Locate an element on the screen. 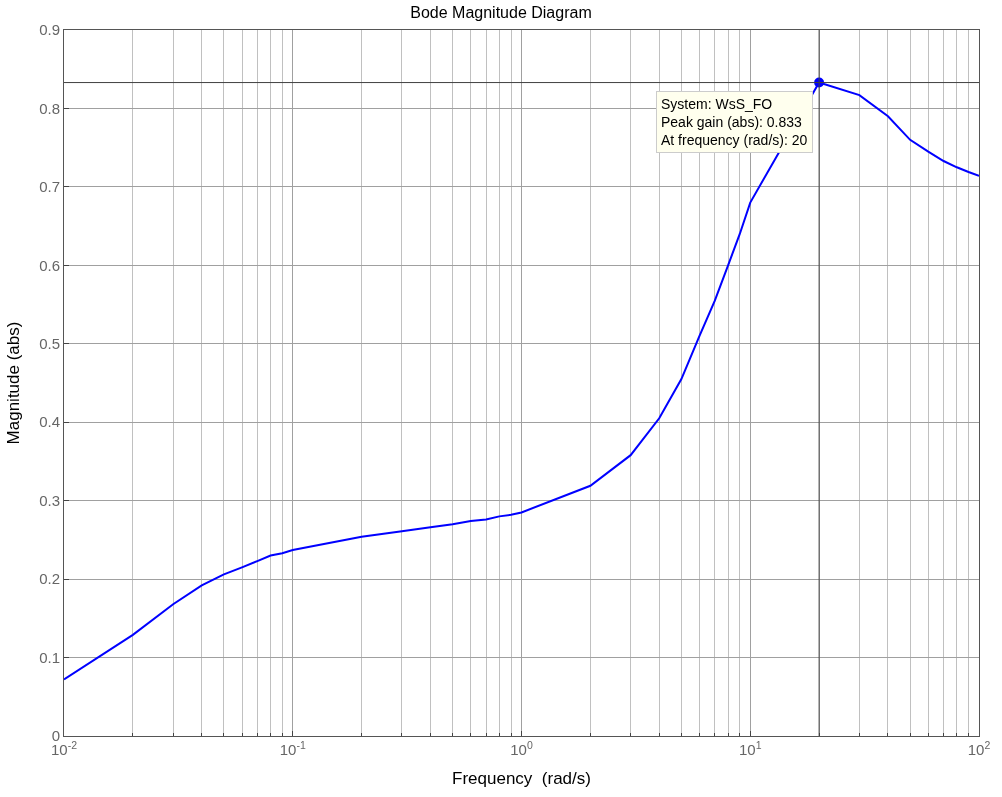 The height and width of the screenshot is (797, 1002). y-axis-title: Magnitude (abs) is located at coordinates (13, 383).